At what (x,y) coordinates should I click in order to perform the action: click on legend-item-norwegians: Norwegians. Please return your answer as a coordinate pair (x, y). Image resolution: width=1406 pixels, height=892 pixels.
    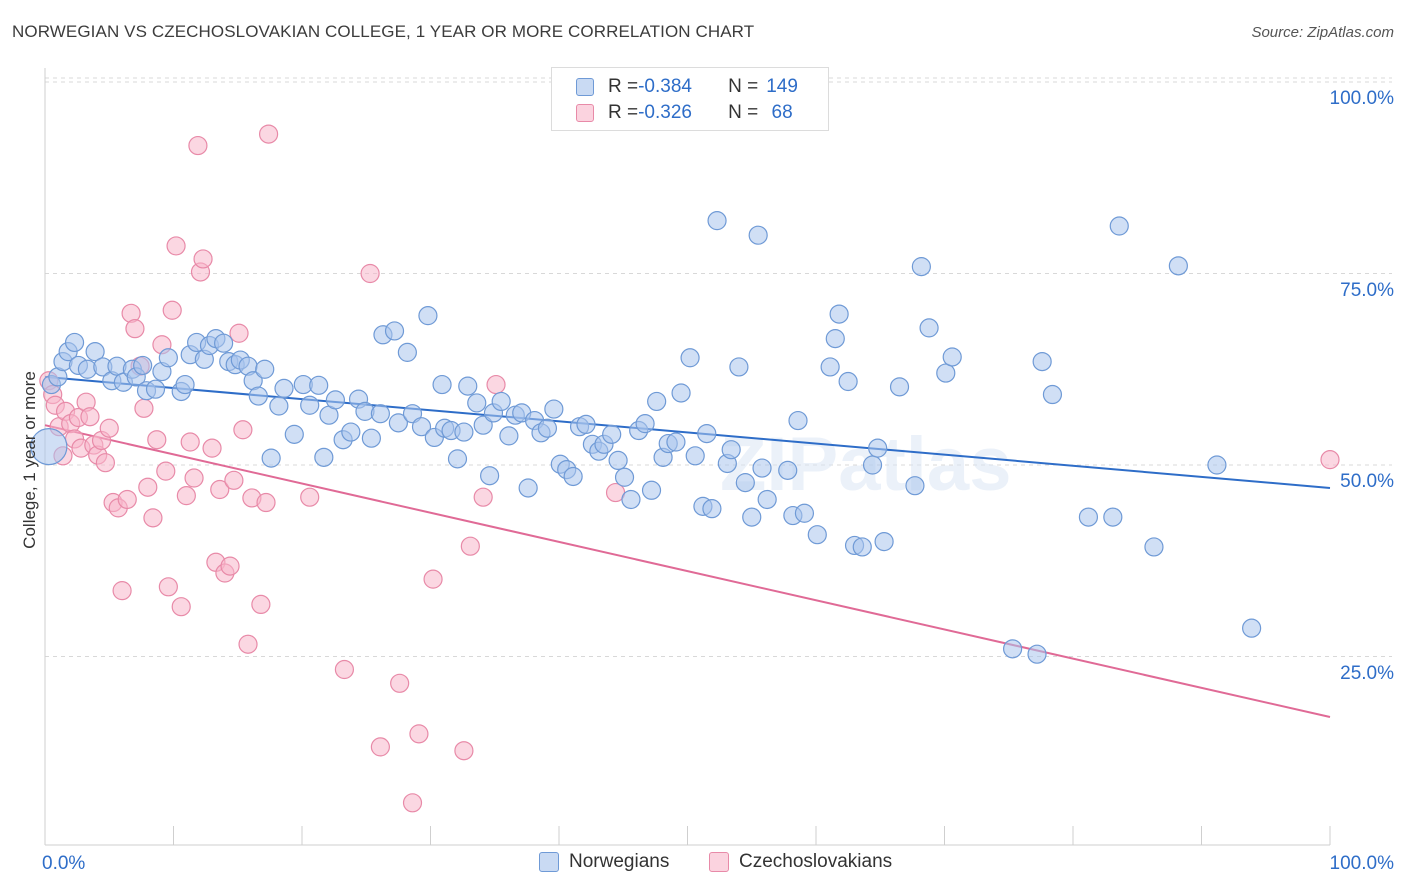
    Looking at the image, I should click on (604, 862).